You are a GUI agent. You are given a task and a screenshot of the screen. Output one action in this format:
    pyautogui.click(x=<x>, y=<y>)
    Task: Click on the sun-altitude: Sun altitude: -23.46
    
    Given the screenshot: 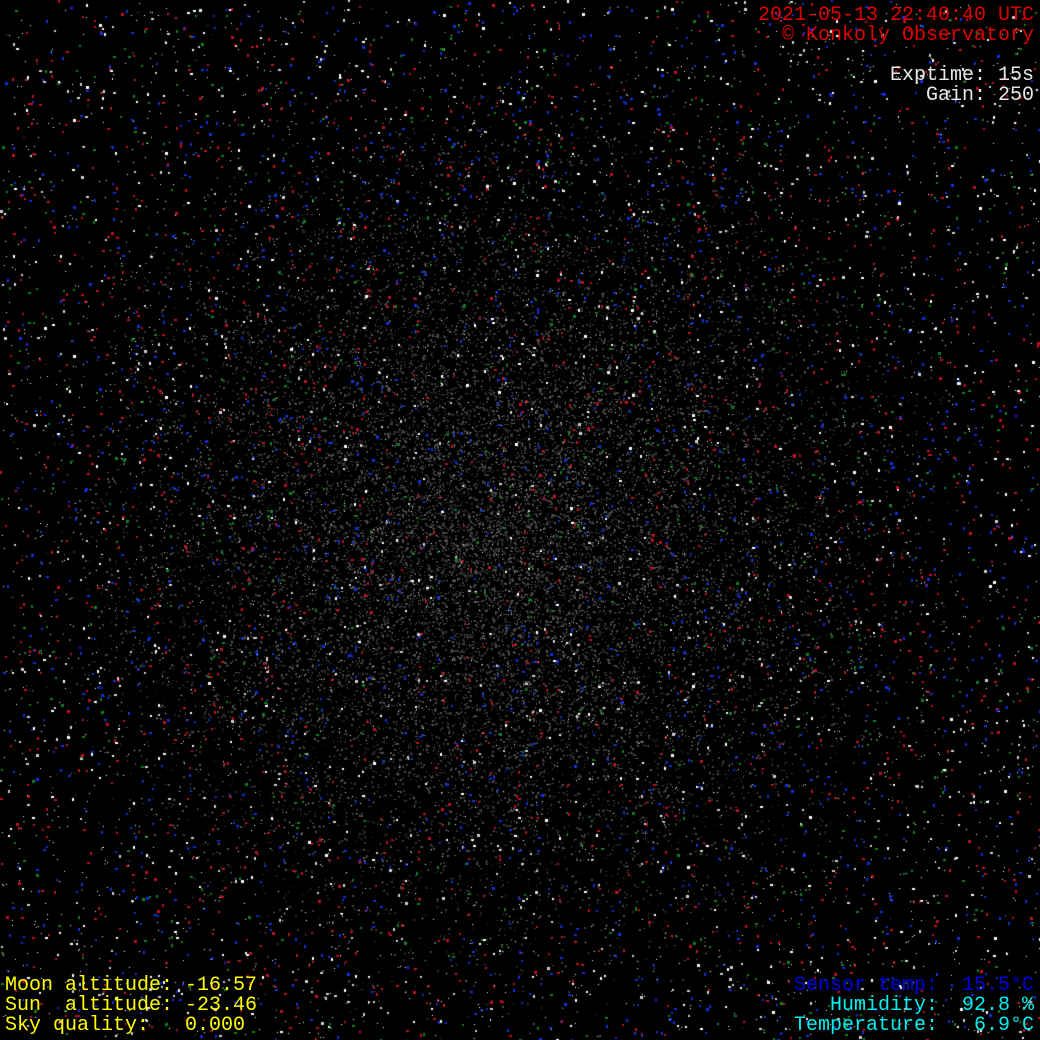 What is the action you would take?
    pyautogui.click(x=131, y=1005)
    